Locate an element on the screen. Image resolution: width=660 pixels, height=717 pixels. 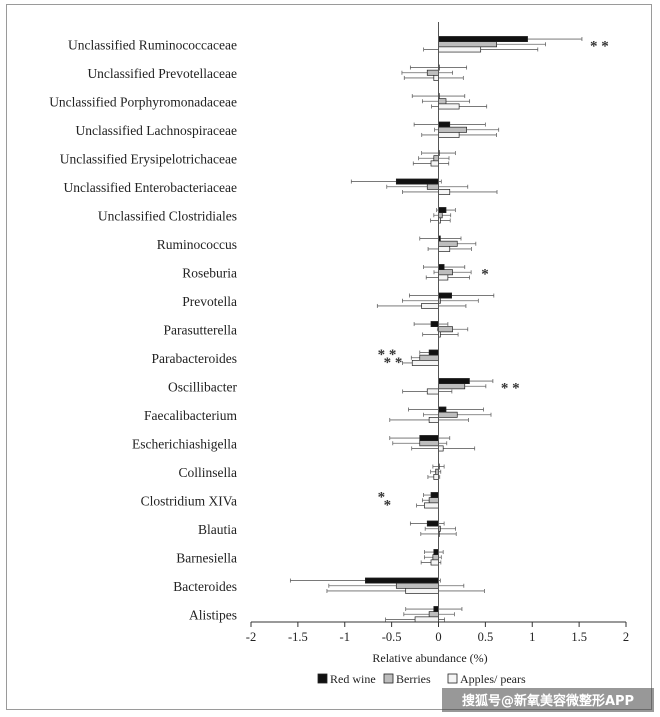
category-label: Blautia is located at coordinates (217, 529).